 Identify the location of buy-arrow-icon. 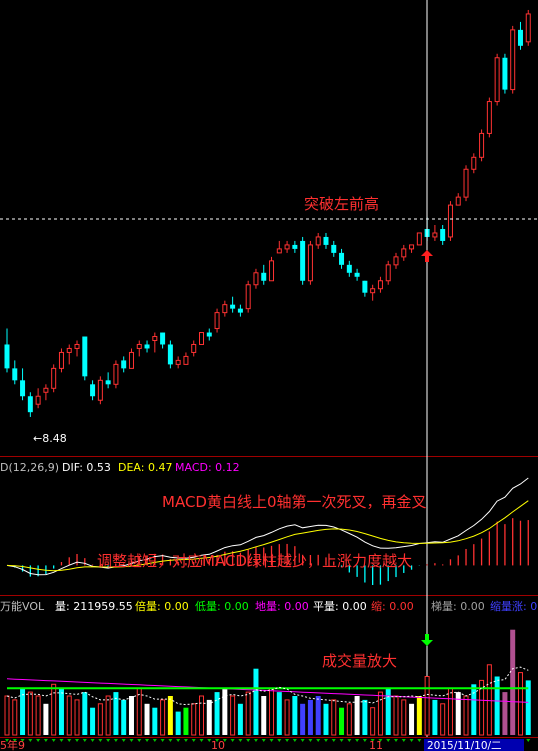
(427, 256).